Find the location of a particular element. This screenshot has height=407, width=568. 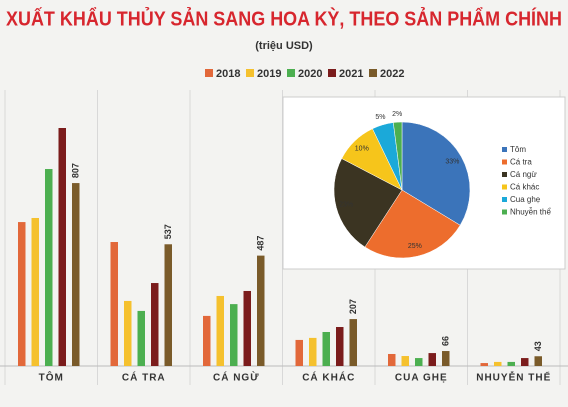

legend-label: Cá ngừ is located at coordinates (523, 174).